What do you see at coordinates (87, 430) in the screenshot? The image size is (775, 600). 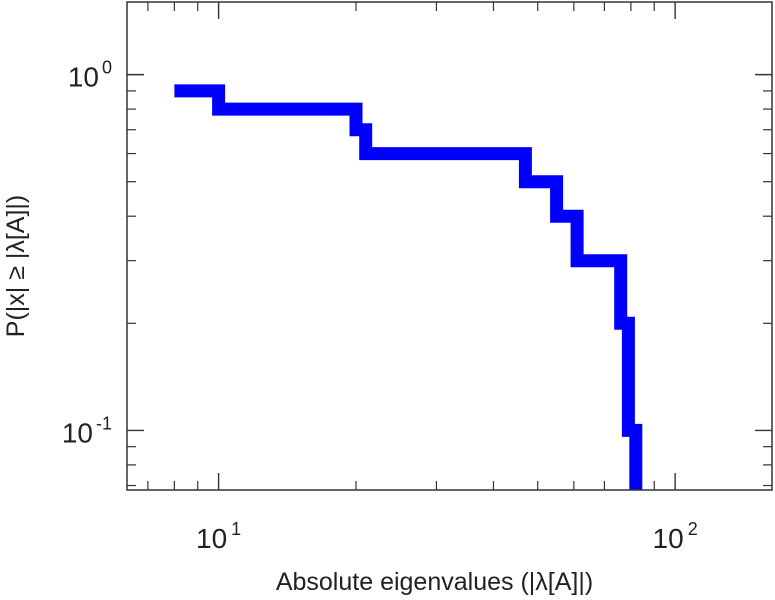 I see `y-tick-label: 10 -1` at bounding box center [87, 430].